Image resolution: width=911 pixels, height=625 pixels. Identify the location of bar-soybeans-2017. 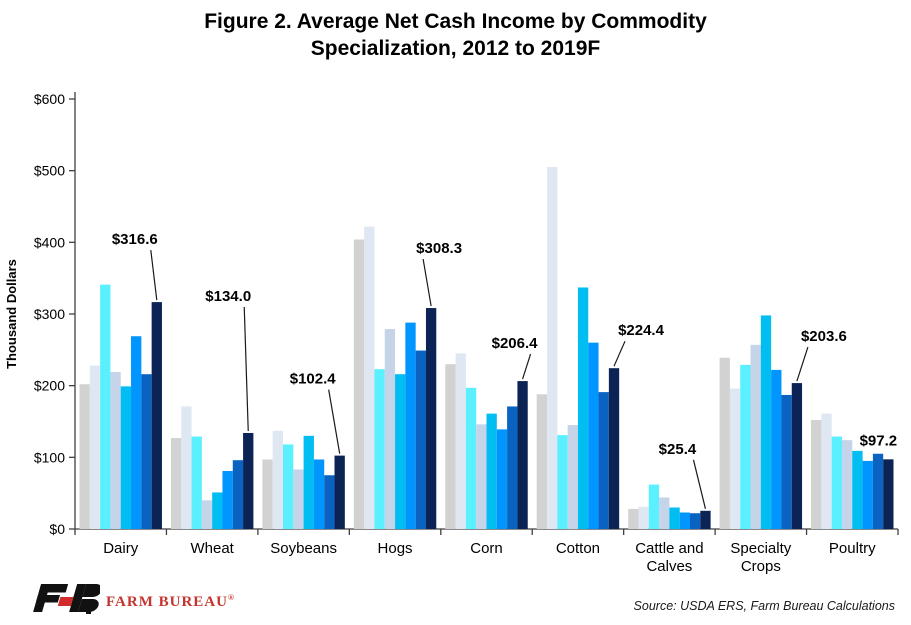
(319, 494).